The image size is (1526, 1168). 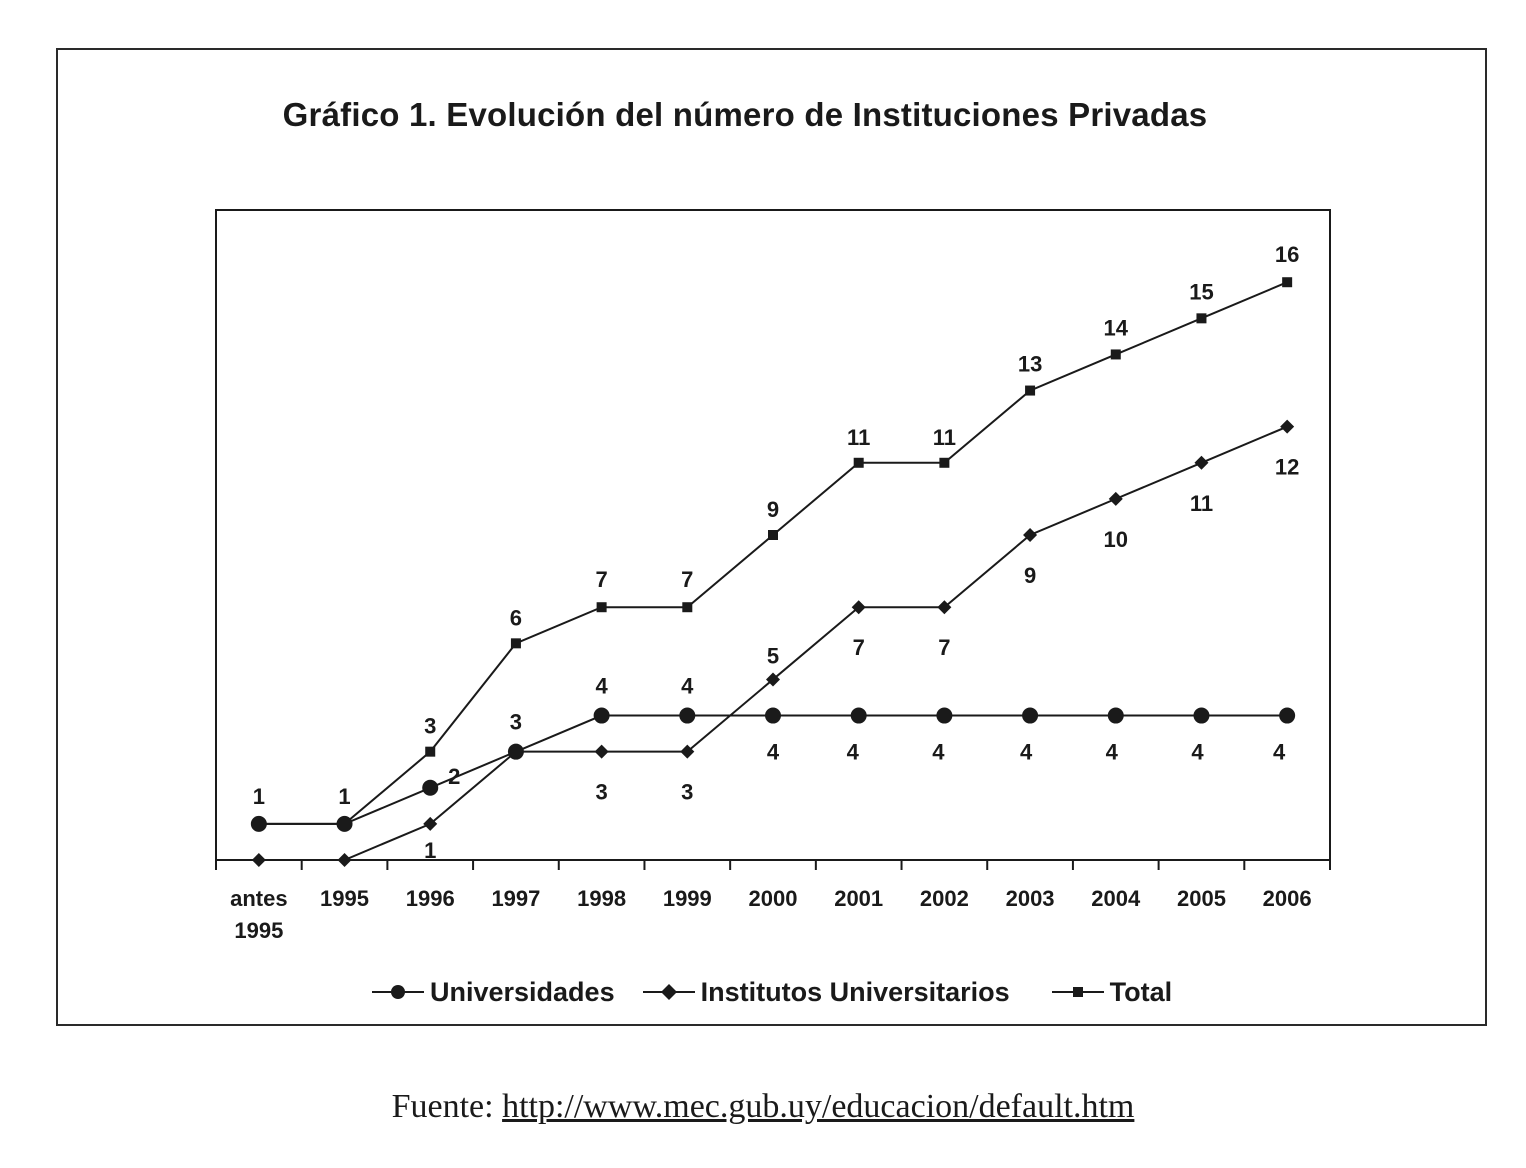 I want to click on data-label: 16, so click(x=1287, y=254).